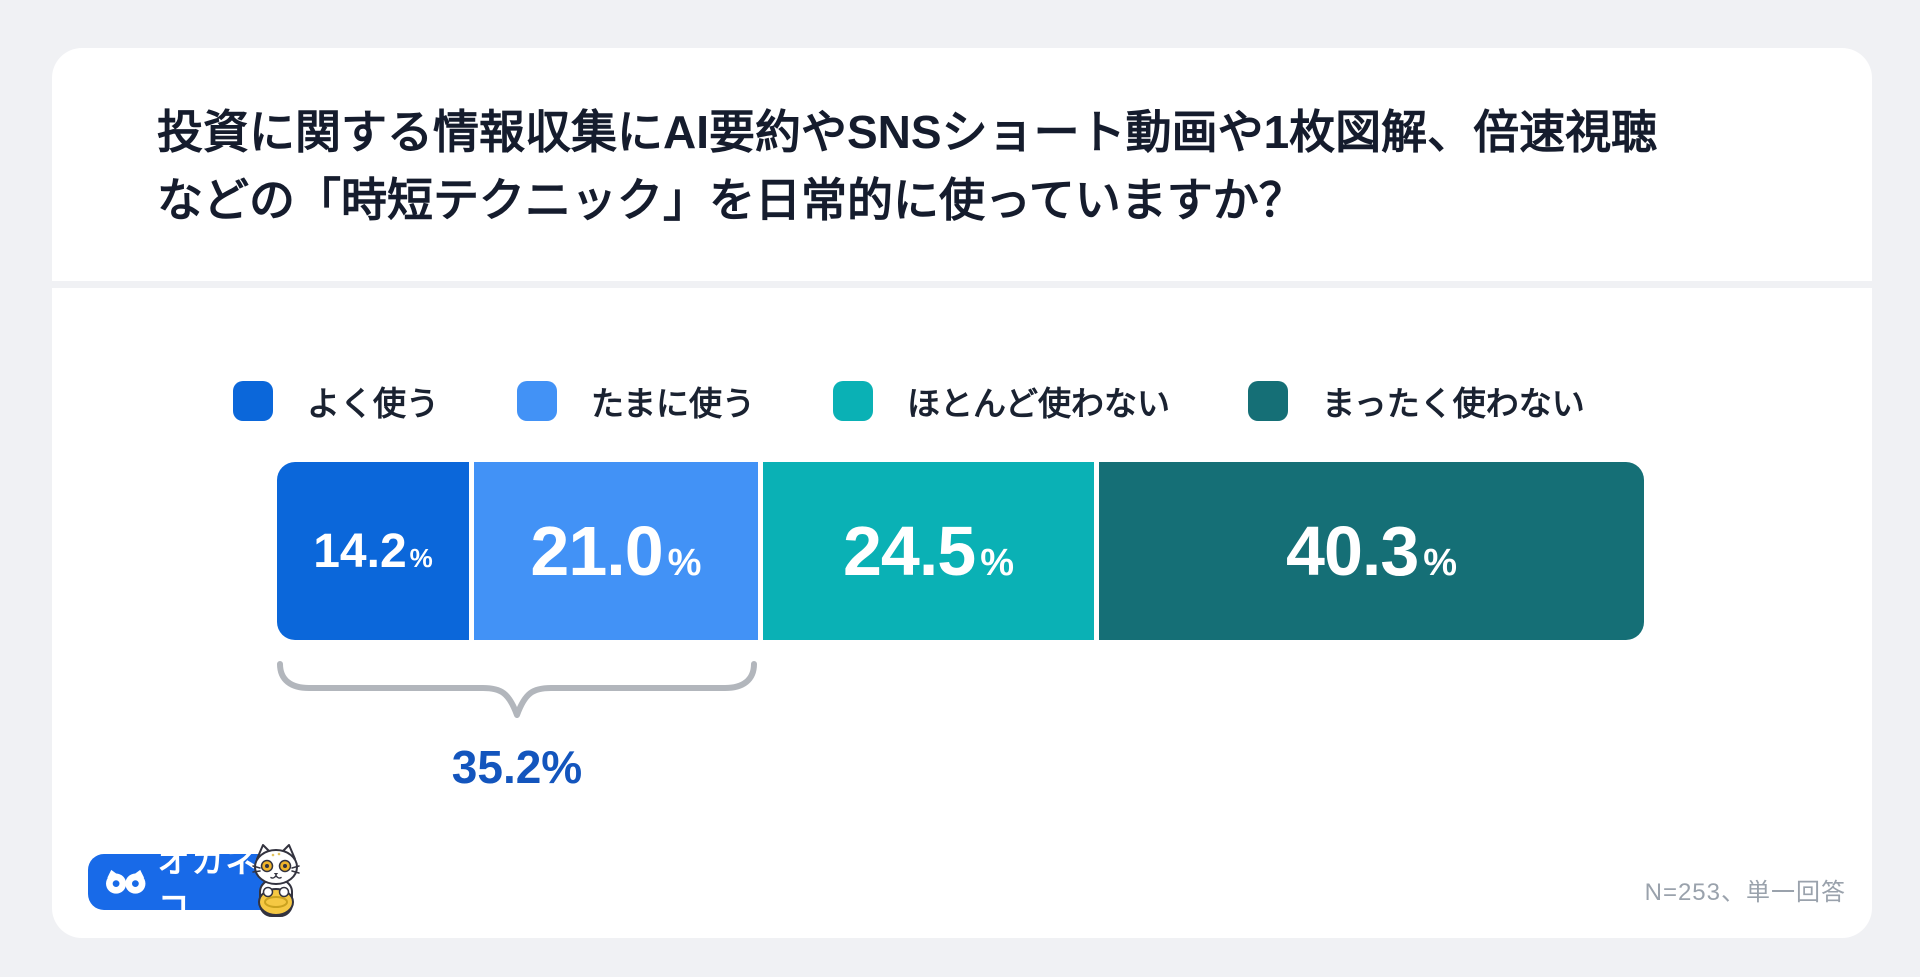  Describe the element at coordinates (126, 881) in the screenshot. I see `infinity-cat-glasses-icon` at that location.